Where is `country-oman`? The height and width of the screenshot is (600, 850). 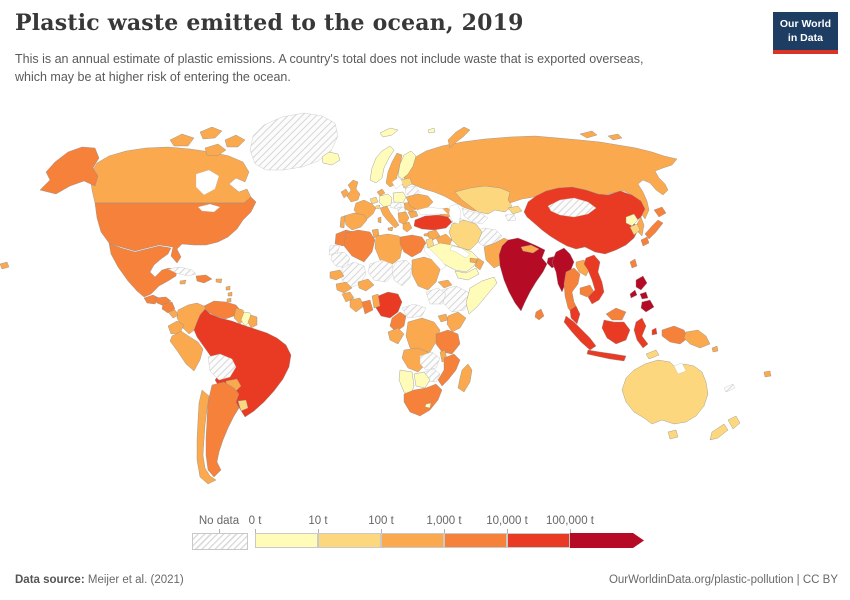
country-oman is located at coordinates (479, 264).